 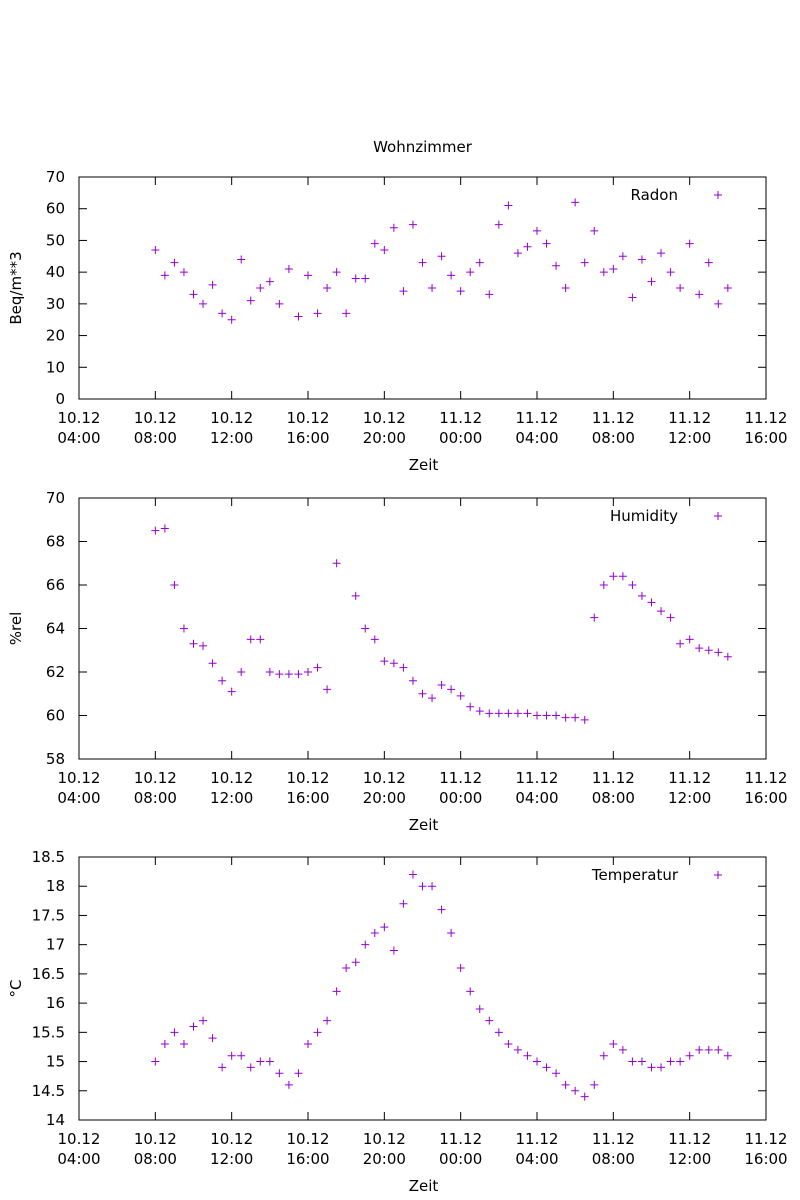 I want to click on x-tick-label-line: 16:00, so click(x=307, y=1159).